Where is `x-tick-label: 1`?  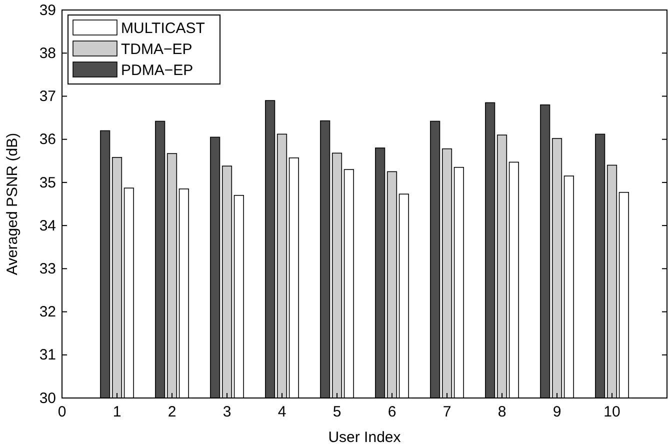
x-tick-label: 1 is located at coordinates (117, 412).